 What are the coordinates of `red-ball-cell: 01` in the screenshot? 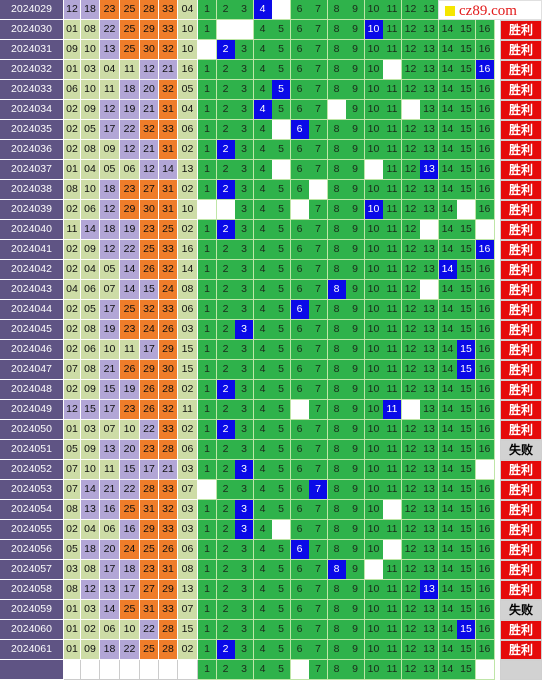 It's located at (72, 430).